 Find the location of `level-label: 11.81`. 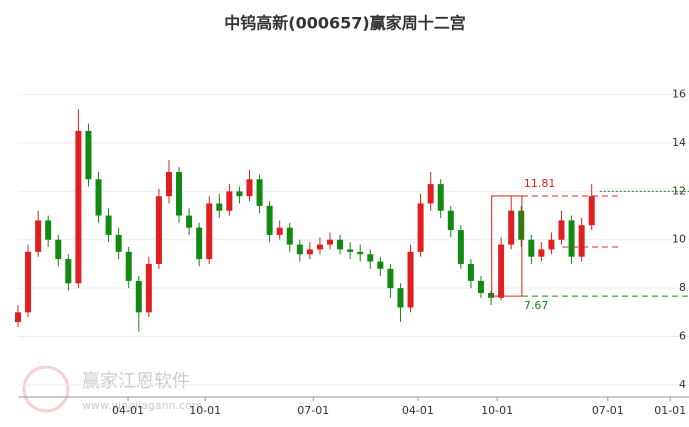

level-label: 11.81 is located at coordinates (540, 183).